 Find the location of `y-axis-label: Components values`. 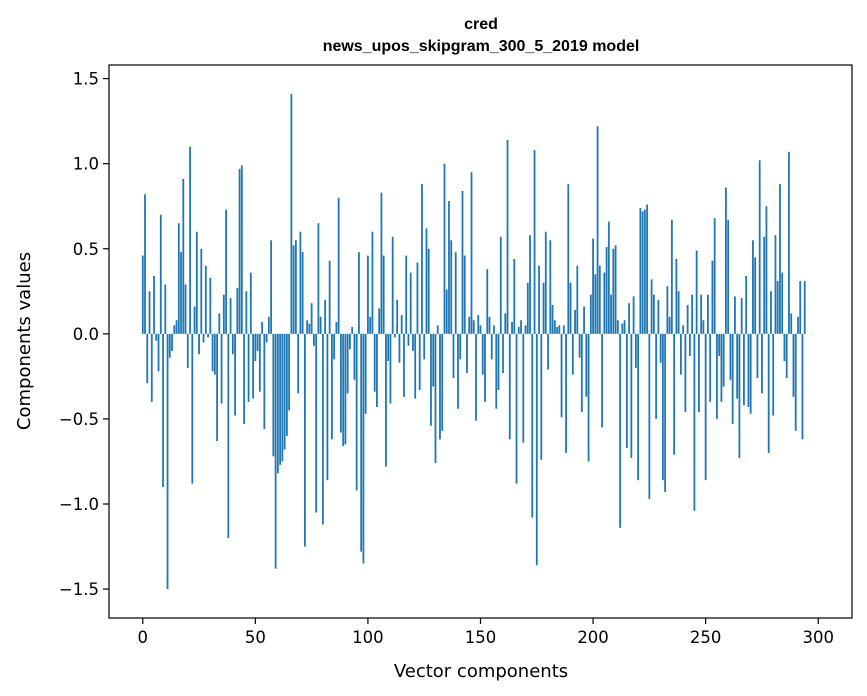

y-axis-label: Components values is located at coordinates (24, 341).